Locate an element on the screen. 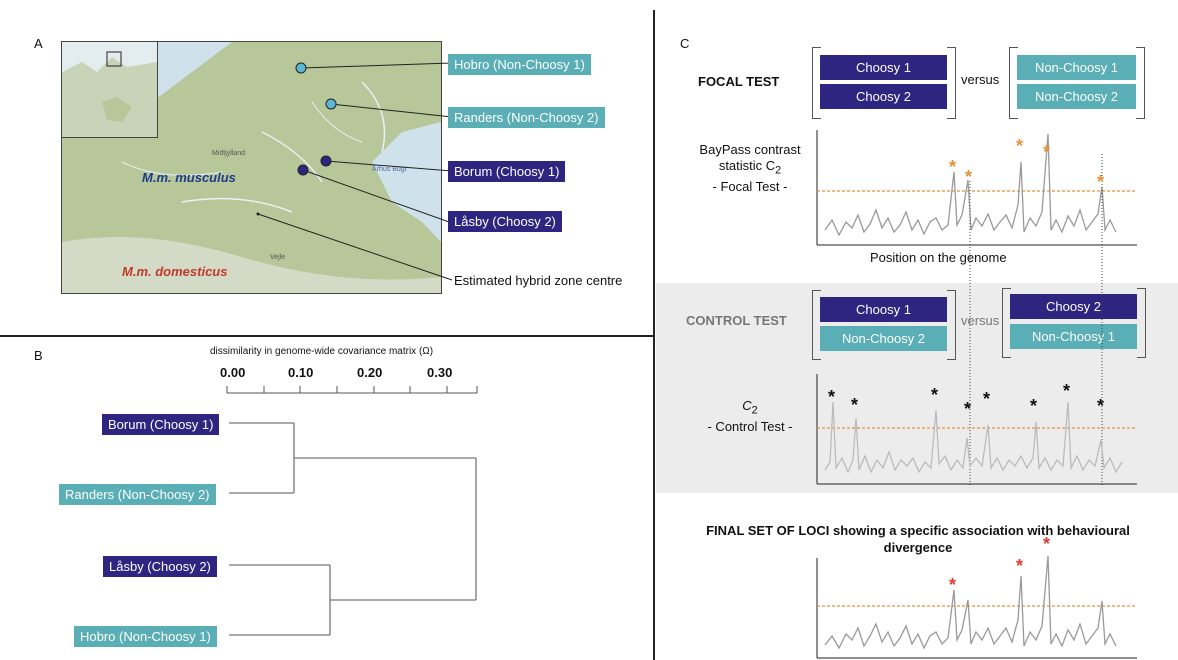  focal-ylabel-c: statistic C is located at coordinates (747, 165).